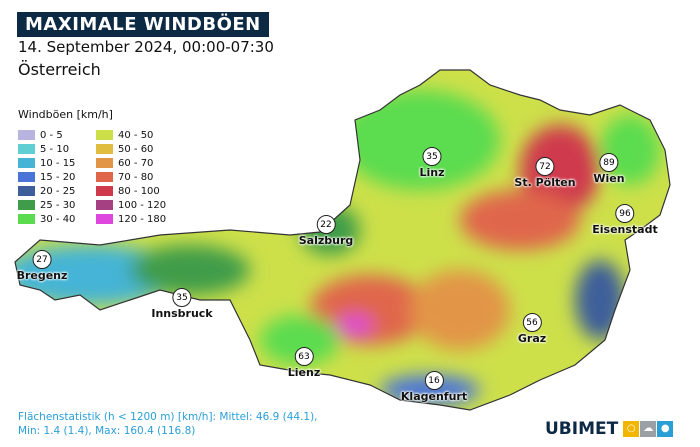 The image size is (700, 447). I want to click on cloud-icon: ☁, so click(648, 429).